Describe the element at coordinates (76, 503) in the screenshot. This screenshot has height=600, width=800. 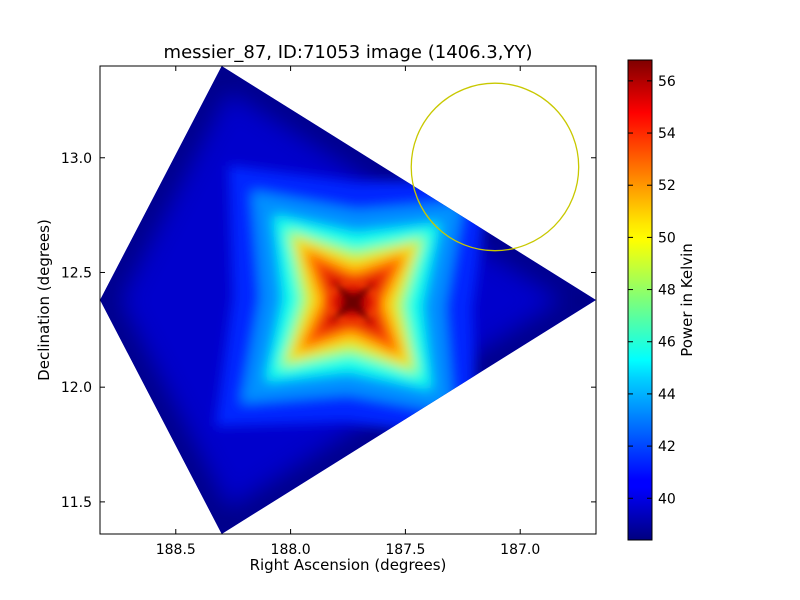
I see `y-tick-label: 11.5` at that location.